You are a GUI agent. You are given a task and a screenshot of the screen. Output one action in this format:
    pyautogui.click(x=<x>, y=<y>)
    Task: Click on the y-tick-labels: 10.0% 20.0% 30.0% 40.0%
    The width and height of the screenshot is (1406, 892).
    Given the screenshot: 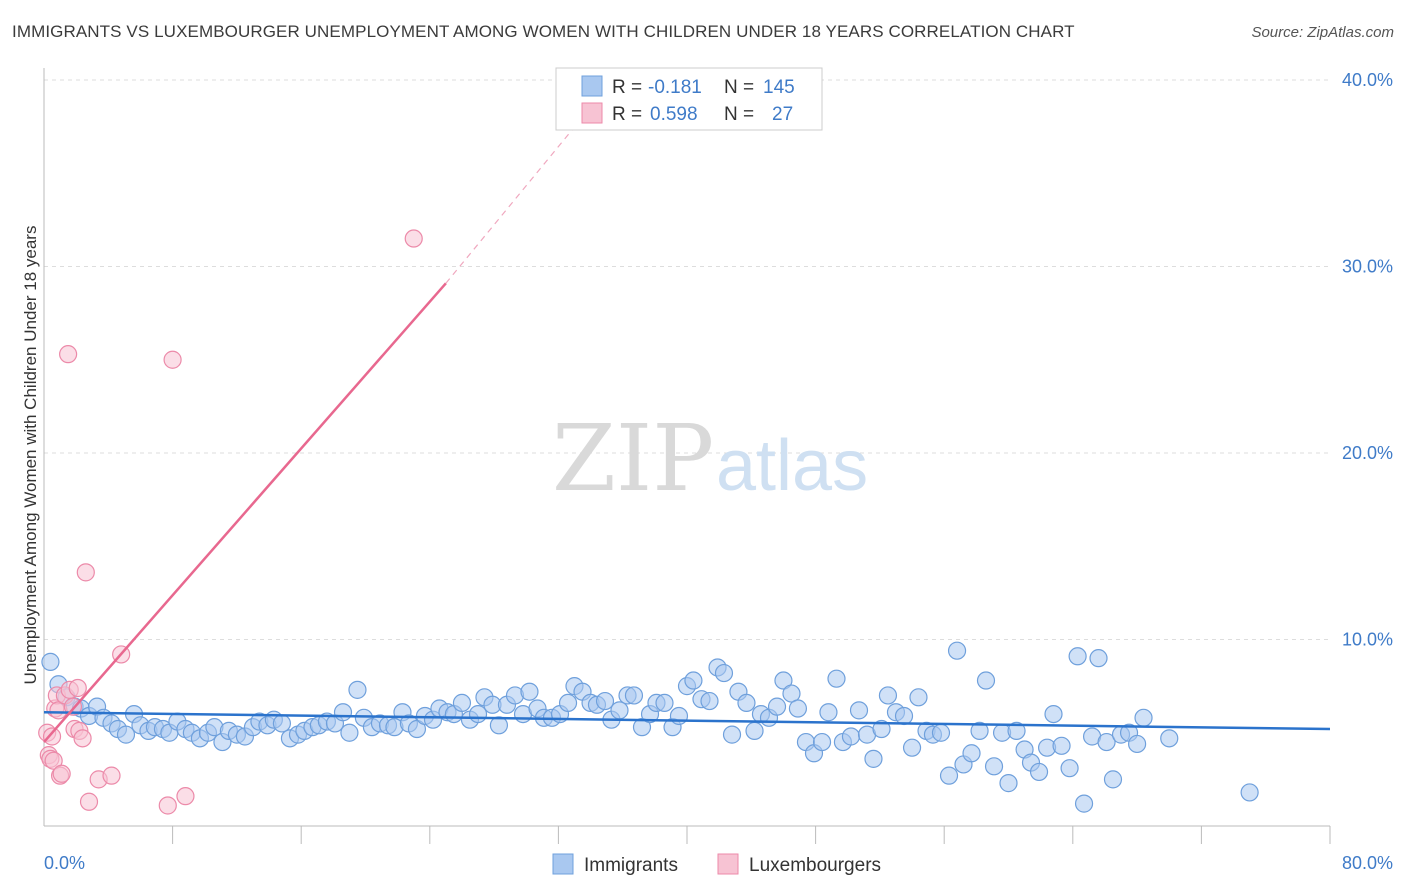 What is the action you would take?
    pyautogui.click(x=1367, y=360)
    